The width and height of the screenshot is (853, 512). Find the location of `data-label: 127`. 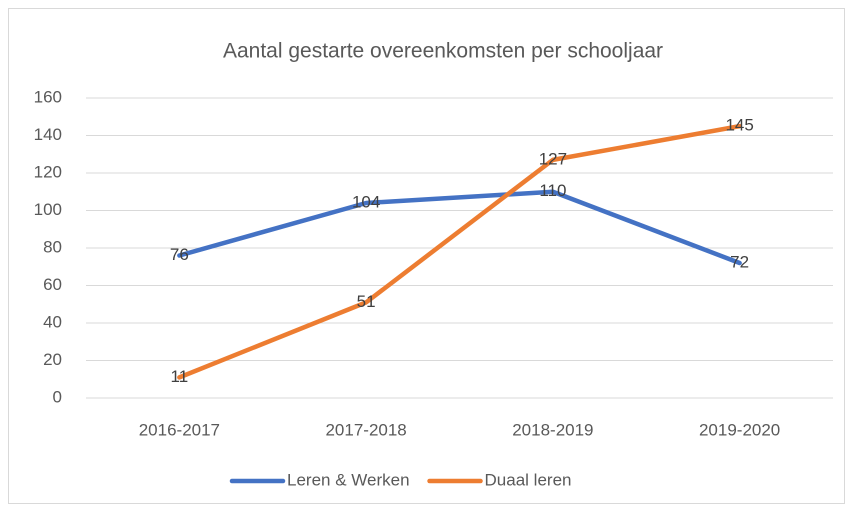

data-label: 127 is located at coordinates (553, 158).